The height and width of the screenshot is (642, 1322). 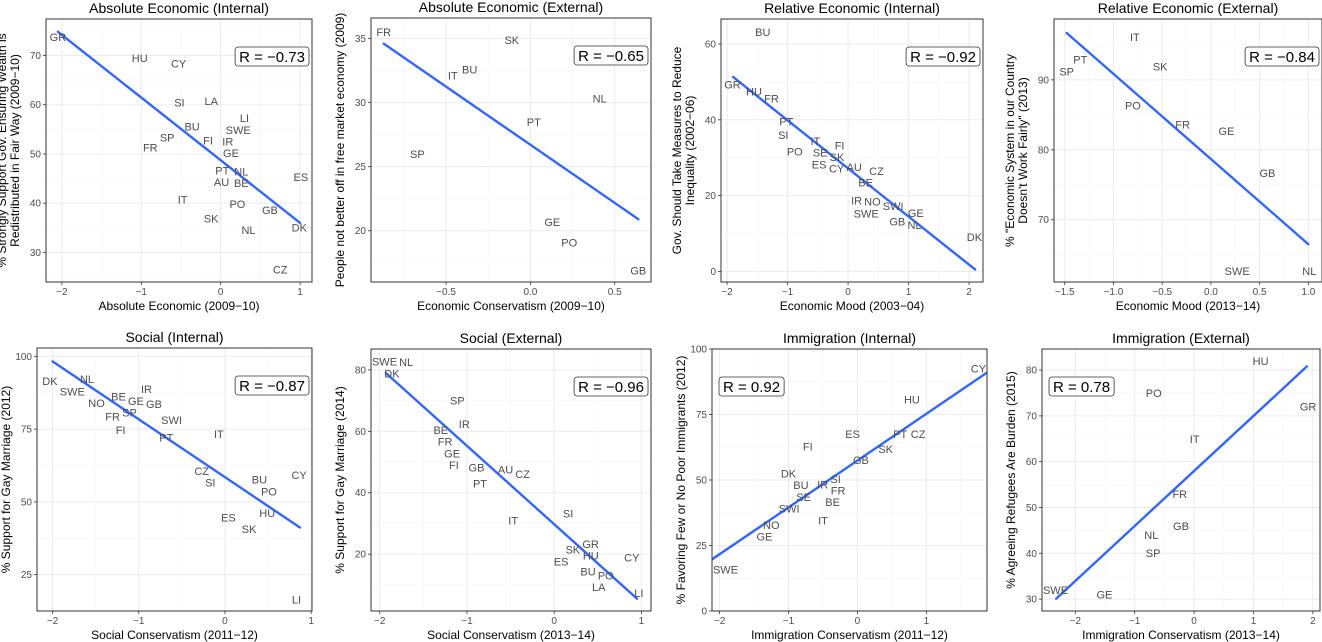 What do you see at coordinates (36, 253) in the screenshot?
I see `y-tick-label: 30` at bounding box center [36, 253].